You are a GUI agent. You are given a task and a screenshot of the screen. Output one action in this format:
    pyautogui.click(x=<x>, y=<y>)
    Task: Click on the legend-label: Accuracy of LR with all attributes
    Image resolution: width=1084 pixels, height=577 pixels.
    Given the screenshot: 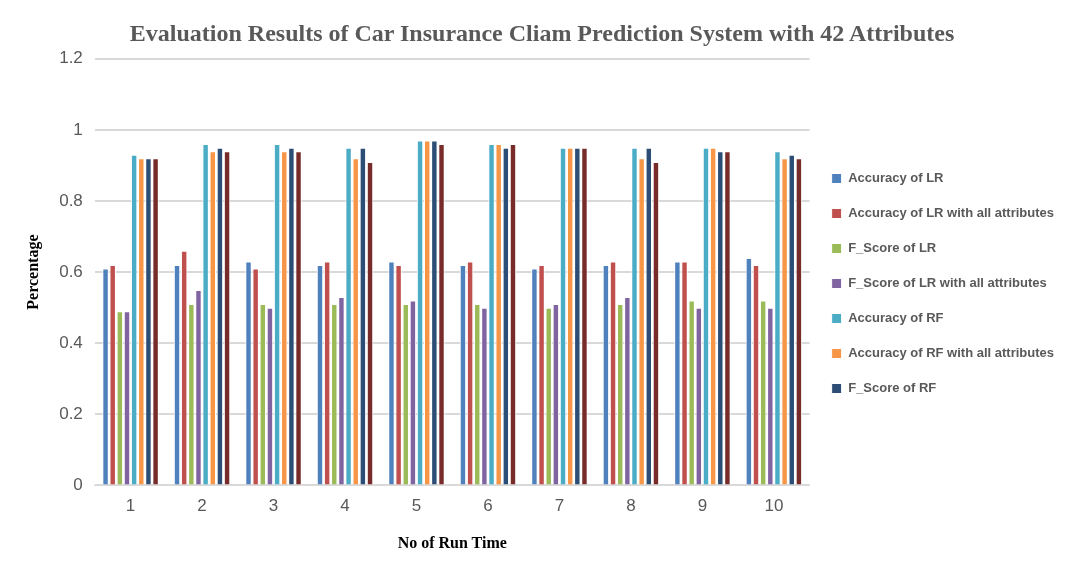 What is the action you would take?
    pyautogui.click(x=951, y=213)
    